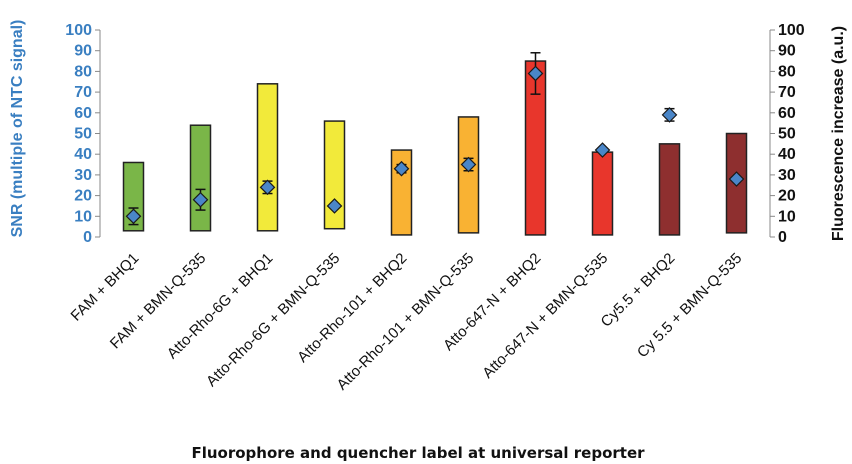 This screenshot has height=464, width=852. What do you see at coordinates (83, 113) in the screenshot?
I see `left-tick-label: 60` at bounding box center [83, 113].